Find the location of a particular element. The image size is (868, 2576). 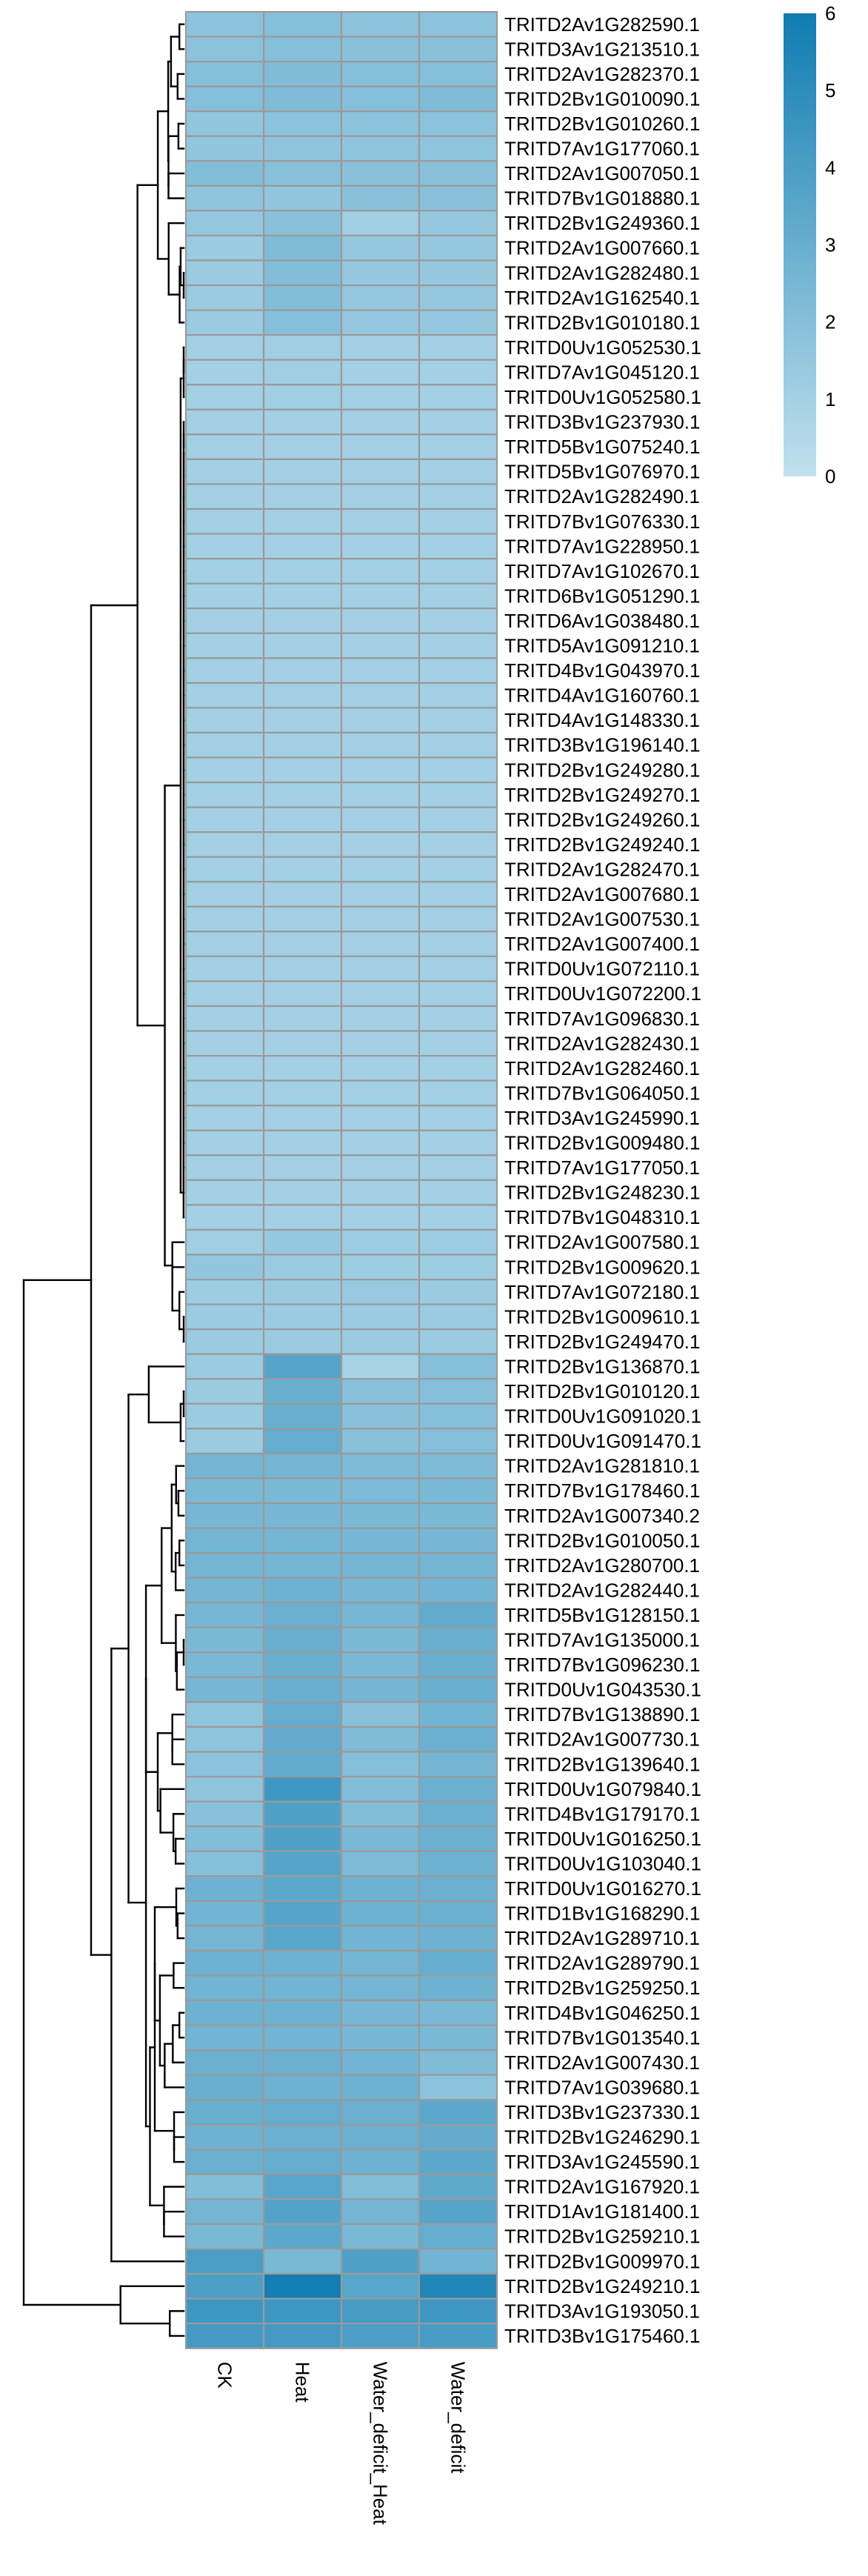

row-label: TRITD2Av1G289710.1 is located at coordinates (602, 1938).